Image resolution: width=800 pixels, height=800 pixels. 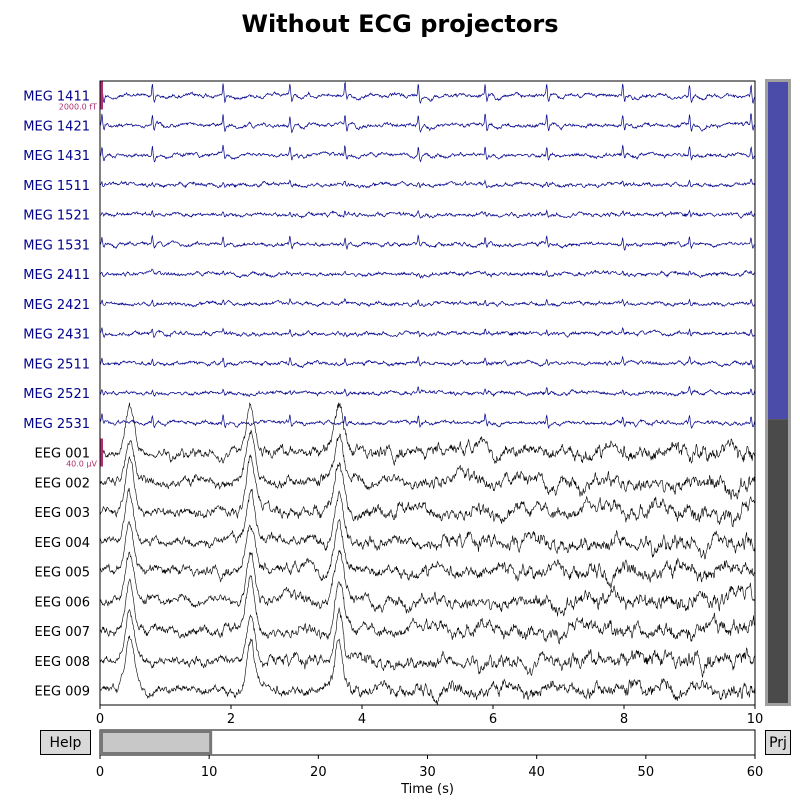 I want to click on channel-label: MEG 2431, so click(x=56, y=335).